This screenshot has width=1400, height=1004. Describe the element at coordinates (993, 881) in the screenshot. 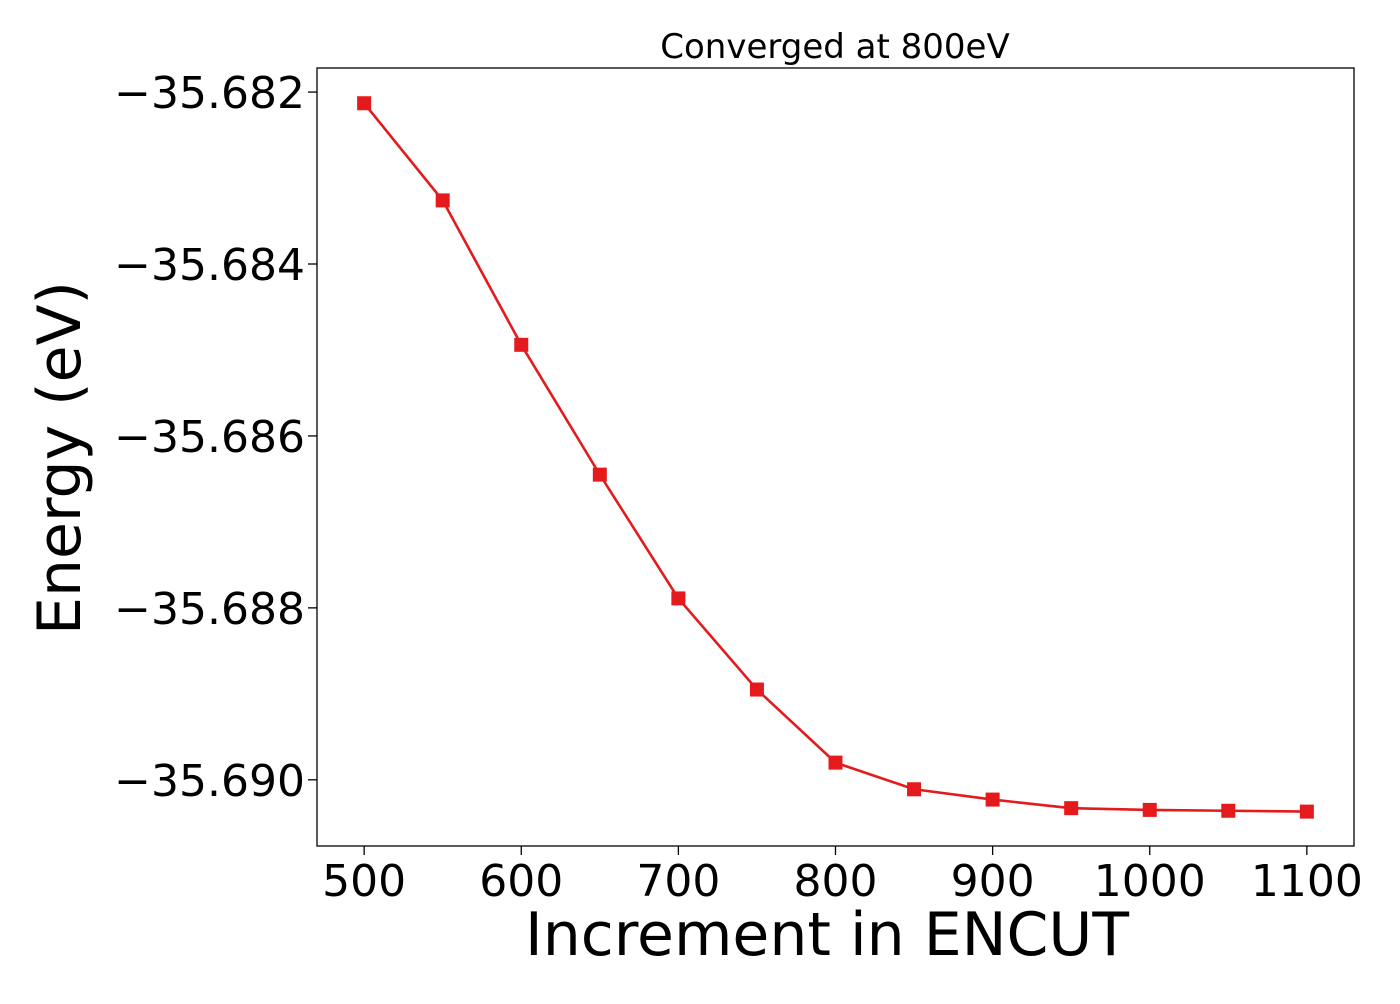

I see `x-tick-label: 900` at that location.